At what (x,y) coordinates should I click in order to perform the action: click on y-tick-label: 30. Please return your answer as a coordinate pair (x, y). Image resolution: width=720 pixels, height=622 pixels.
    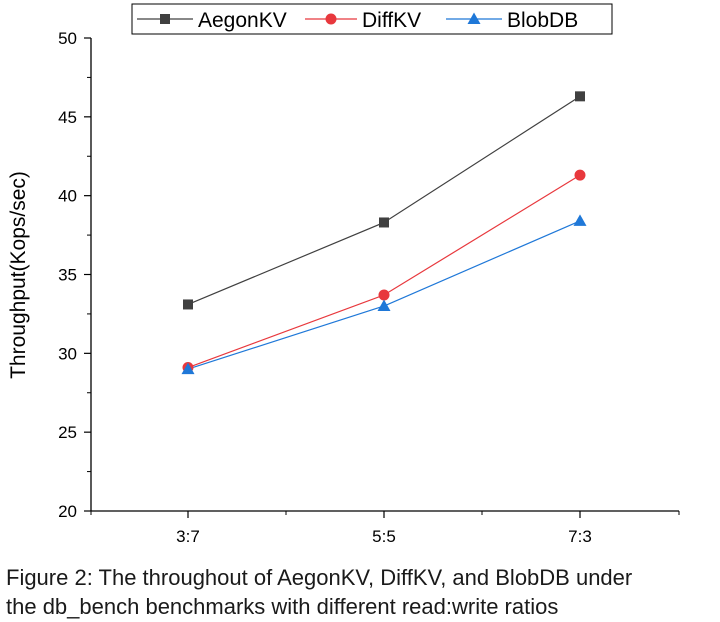
    Looking at the image, I should click on (67, 353).